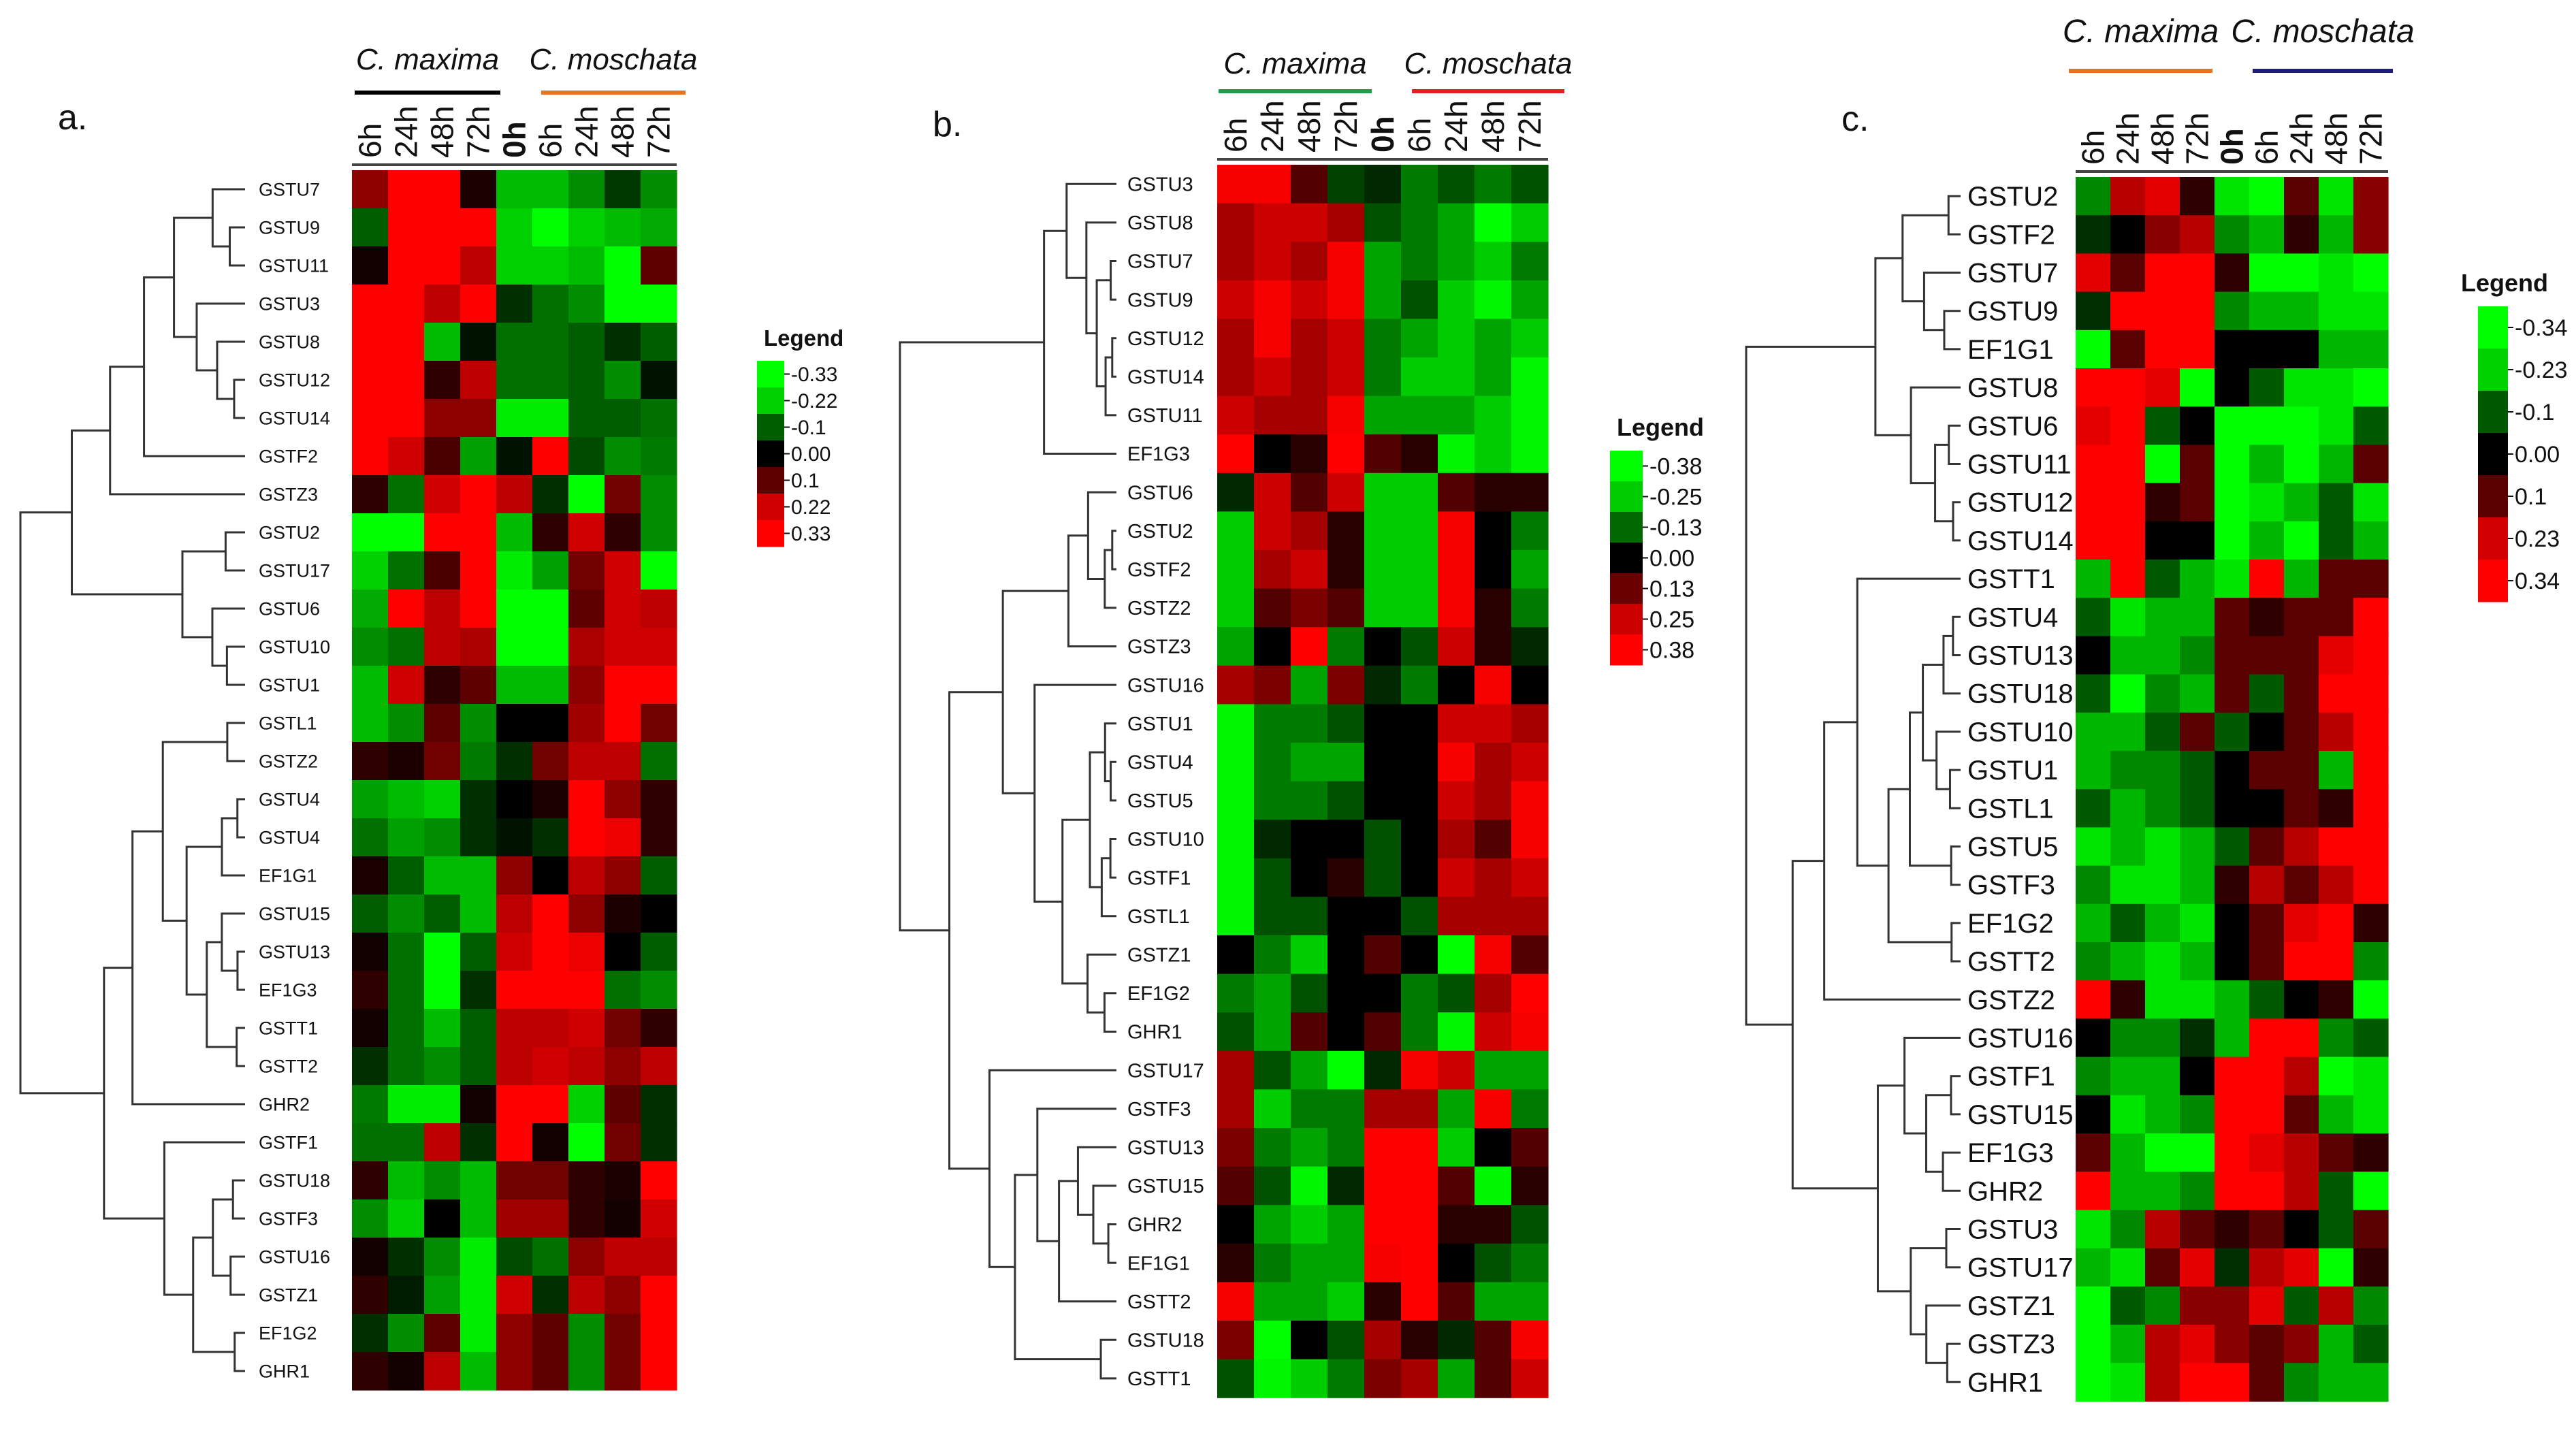  Describe the element at coordinates (1155, 1225) in the screenshot. I see `row-label: GHR2` at that location.